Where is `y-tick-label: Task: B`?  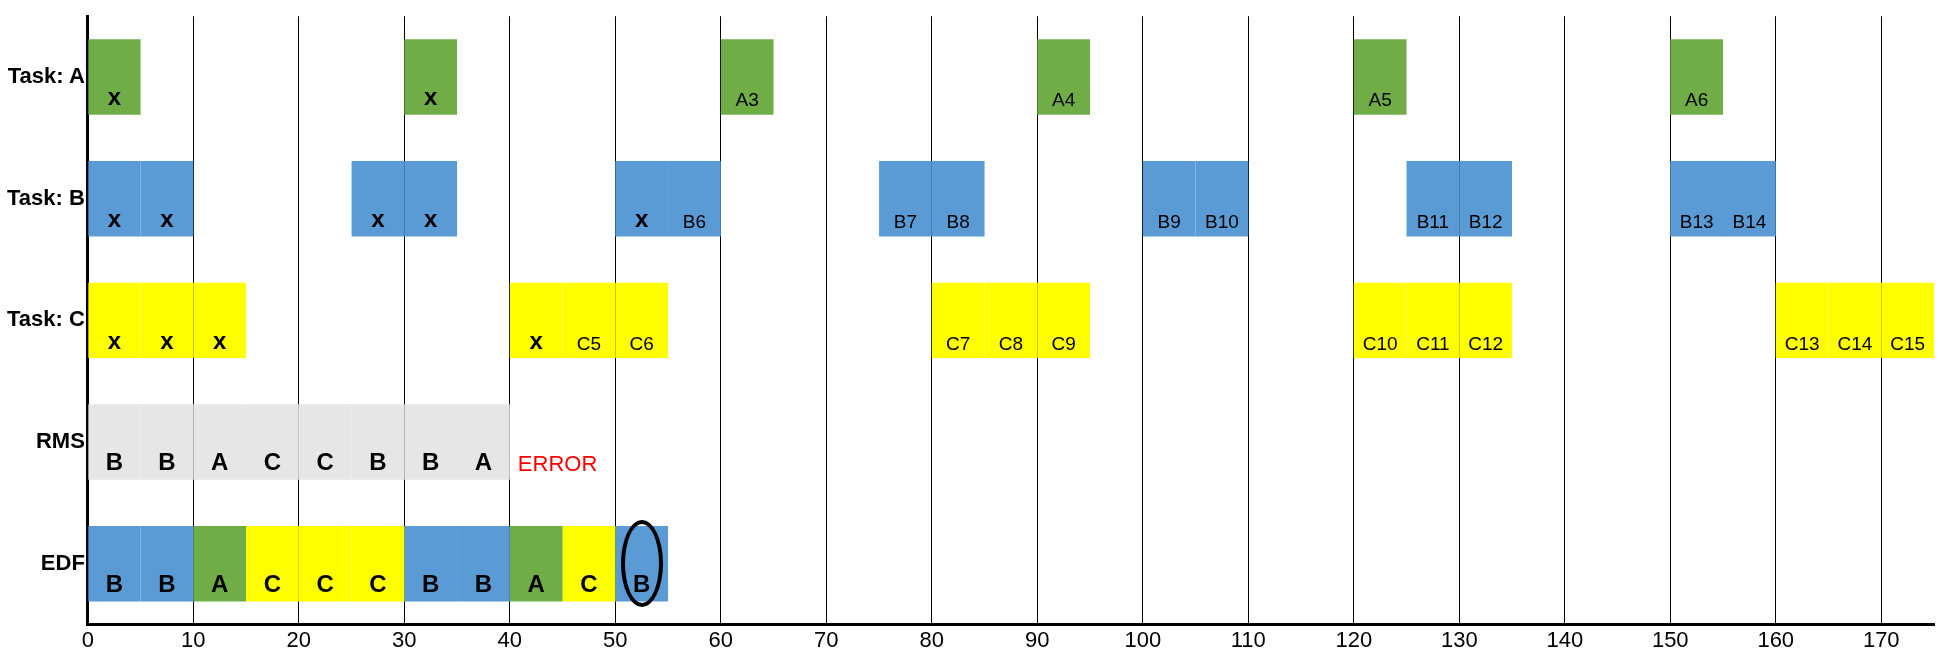
y-tick-label: Task: B is located at coordinates (45, 197).